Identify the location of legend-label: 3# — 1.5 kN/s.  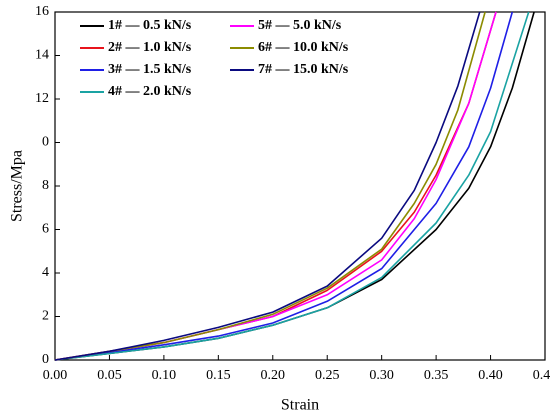
(150, 69).